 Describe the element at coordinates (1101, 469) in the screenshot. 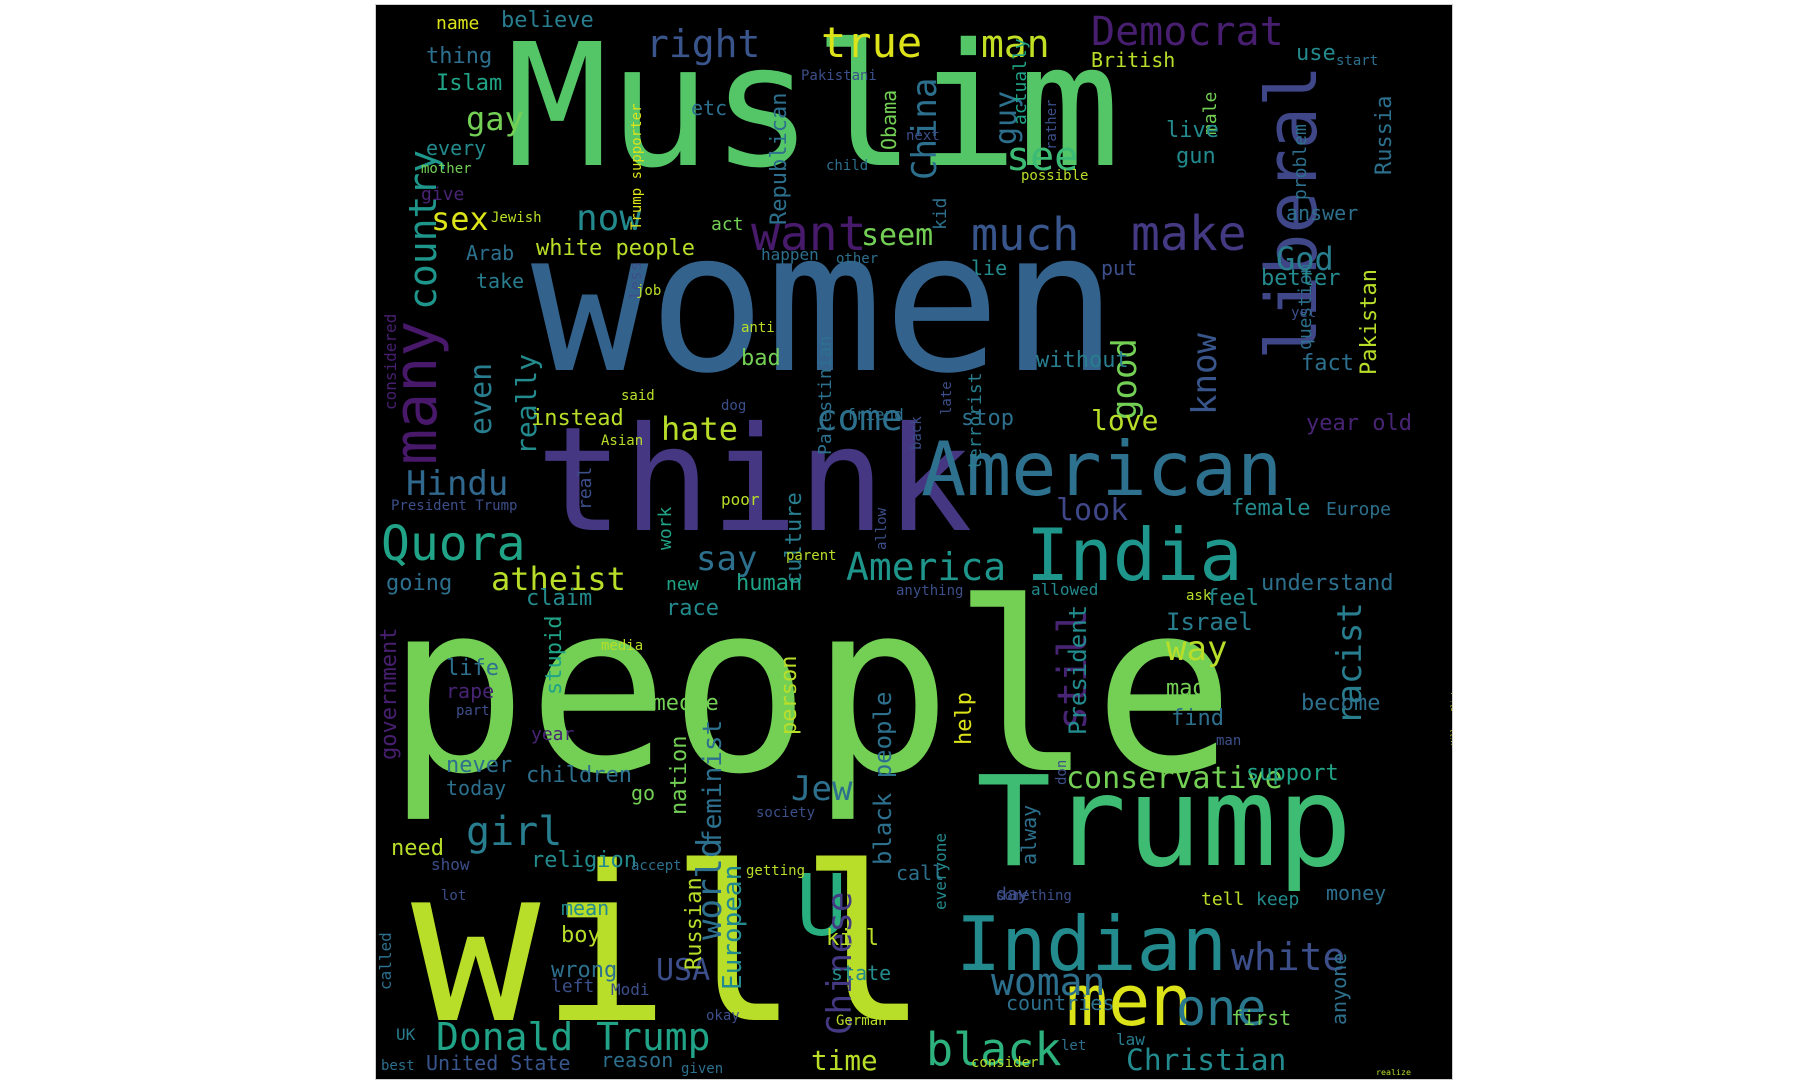

I see `word-american: American` at that location.